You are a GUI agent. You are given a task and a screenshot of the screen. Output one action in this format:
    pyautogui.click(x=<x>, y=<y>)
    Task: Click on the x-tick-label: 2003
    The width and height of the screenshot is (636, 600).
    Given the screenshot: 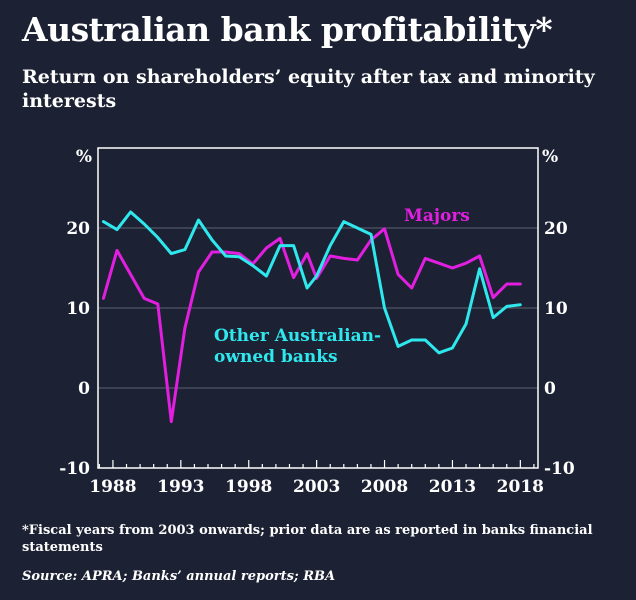 What is the action you would take?
    pyautogui.click(x=316, y=487)
    